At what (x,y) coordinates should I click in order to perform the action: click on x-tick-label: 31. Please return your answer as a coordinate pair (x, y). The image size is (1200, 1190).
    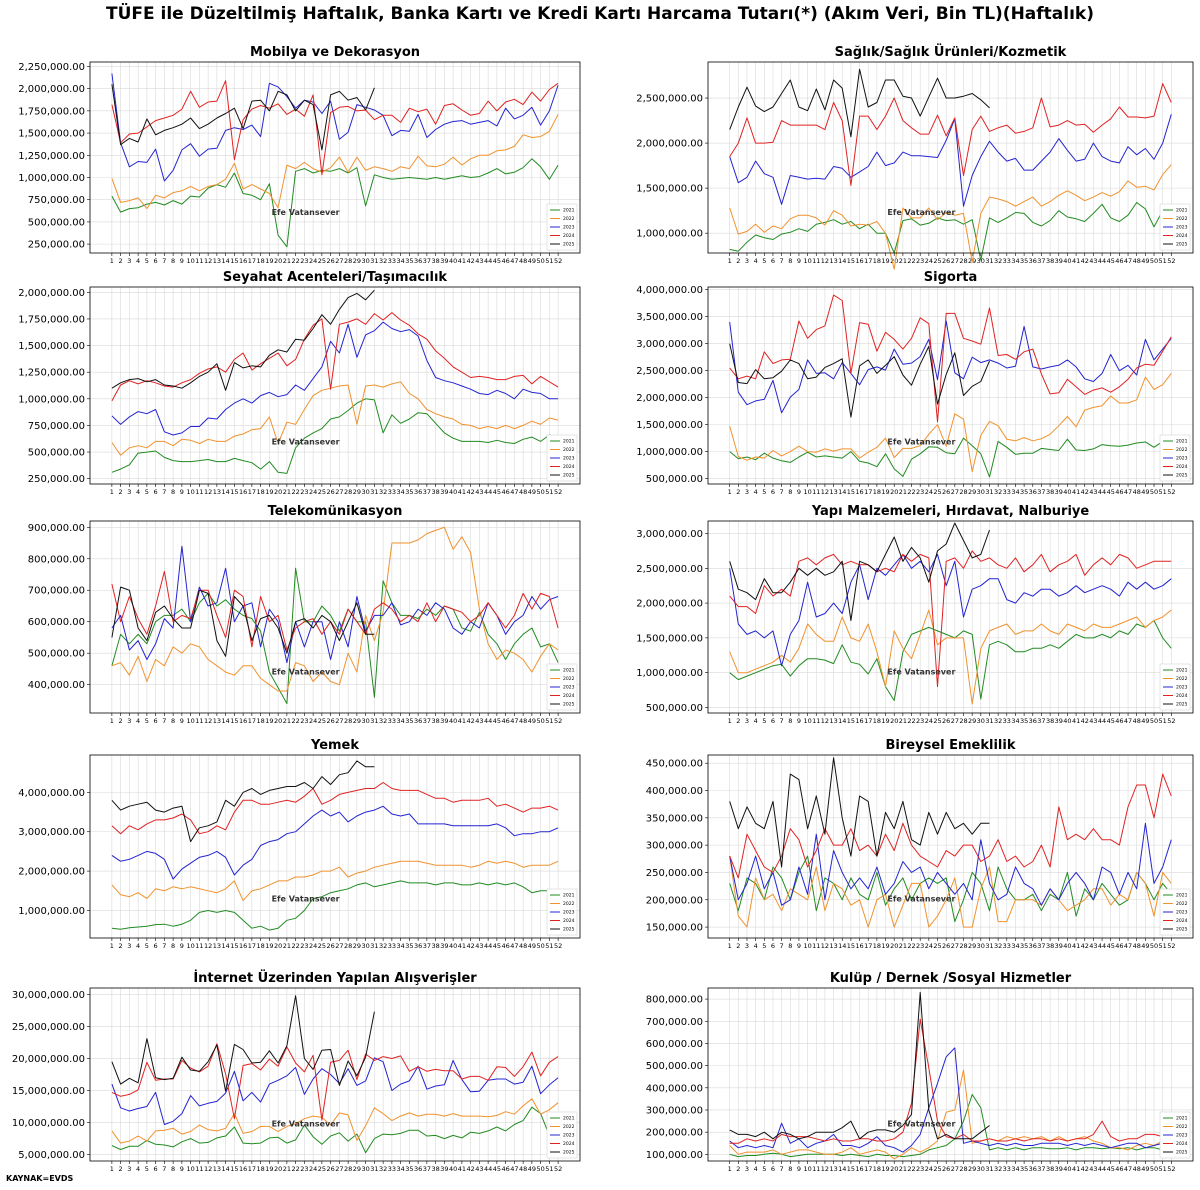
    Looking at the image, I should click on (989, 492).